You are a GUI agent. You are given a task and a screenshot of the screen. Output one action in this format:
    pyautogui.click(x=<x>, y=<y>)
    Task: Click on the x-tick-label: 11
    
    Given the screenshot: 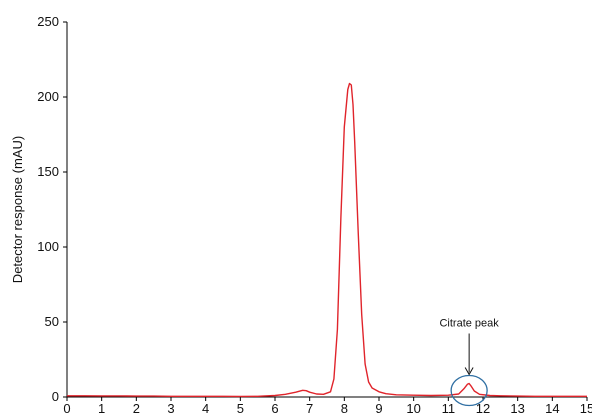 What is the action you would take?
    pyautogui.click(x=449, y=408)
    